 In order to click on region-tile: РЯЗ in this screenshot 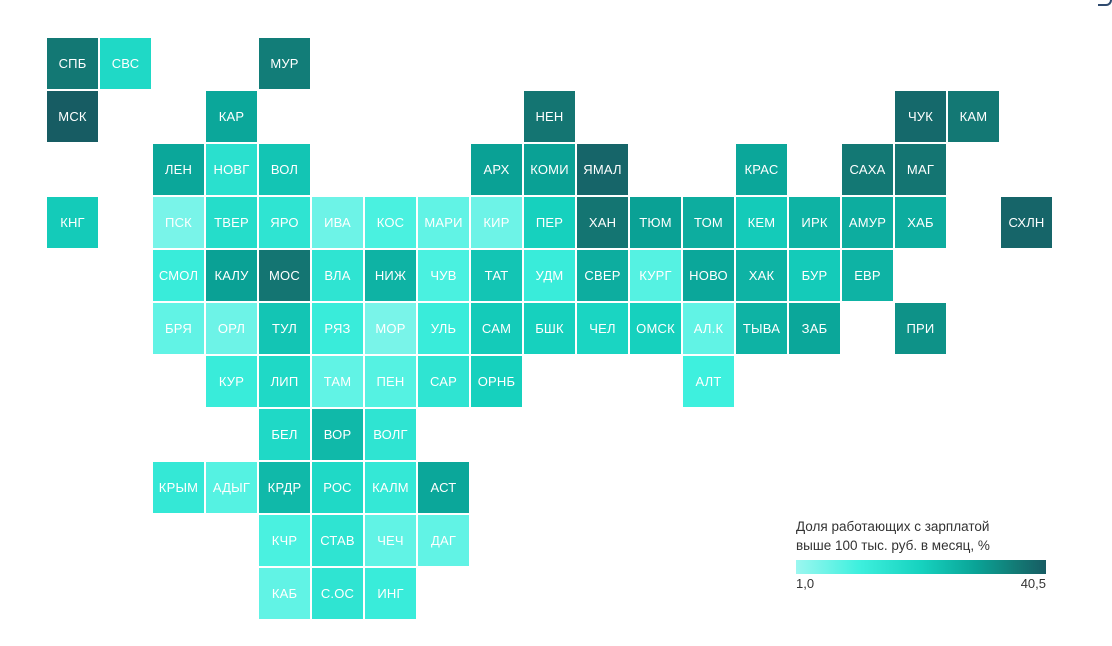, I will do `click(337, 328)`.